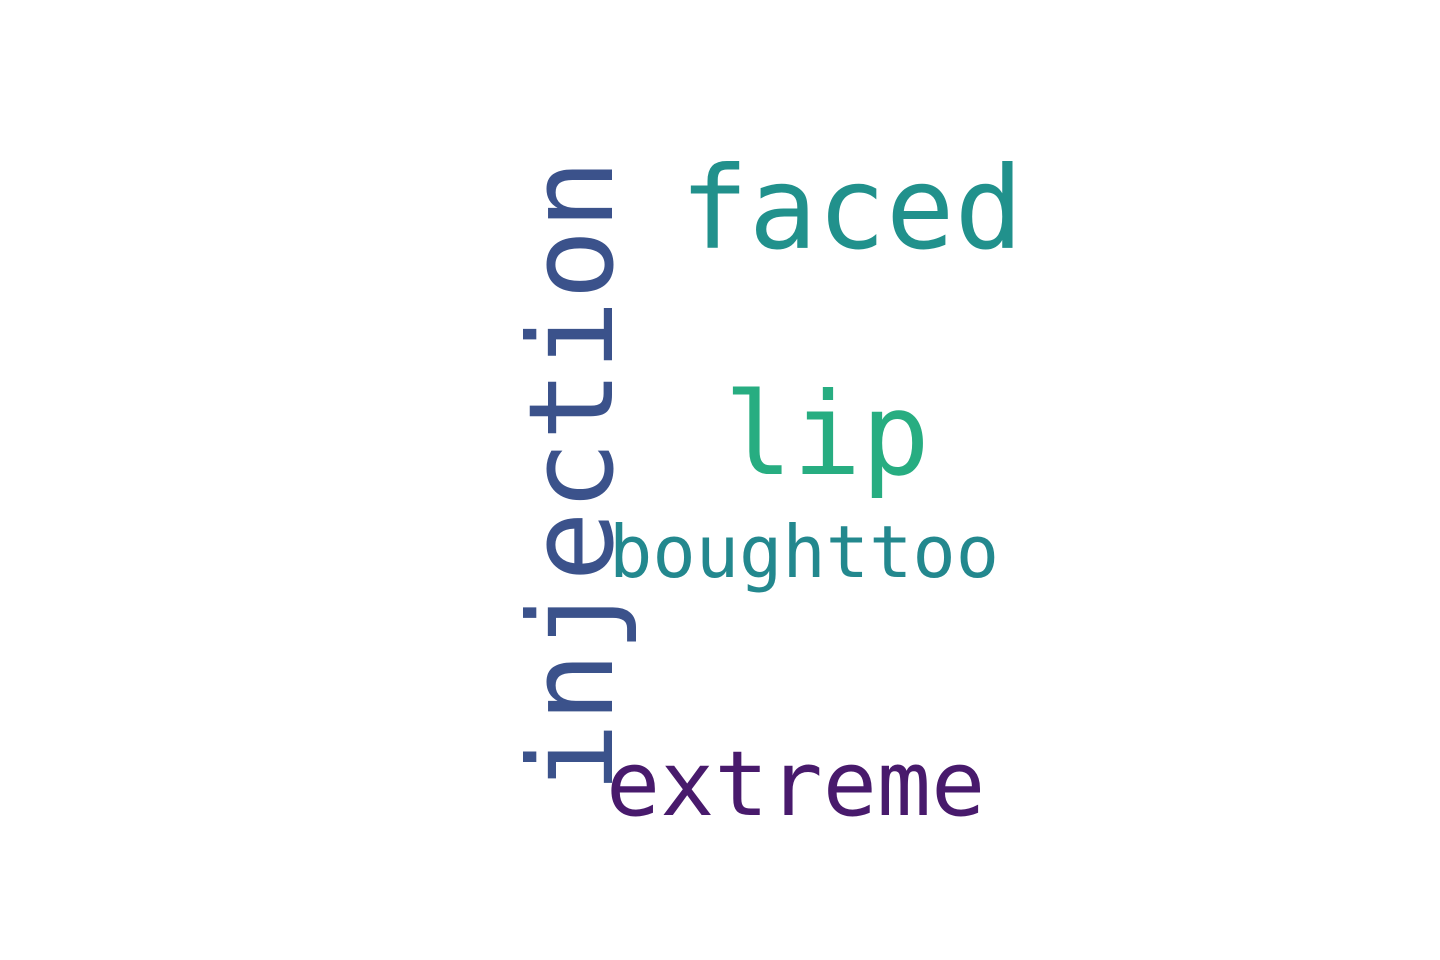 This screenshot has width=1440, height=960. Describe the element at coordinates (852, 208) in the screenshot. I see `word-faced: faced` at that location.